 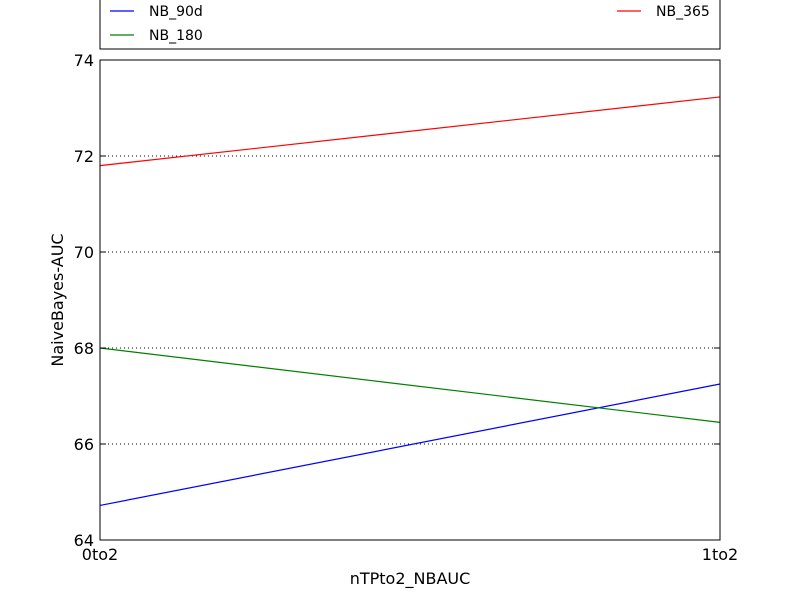 I want to click on y-tick-label: 72, so click(x=84, y=156).